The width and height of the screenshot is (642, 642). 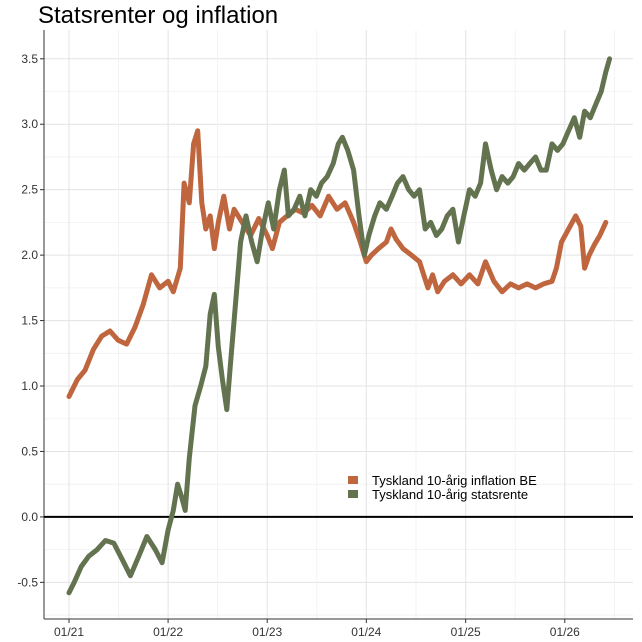 I want to click on legend-label: Tyskland 10-årig statsrente, so click(x=450, y=494).